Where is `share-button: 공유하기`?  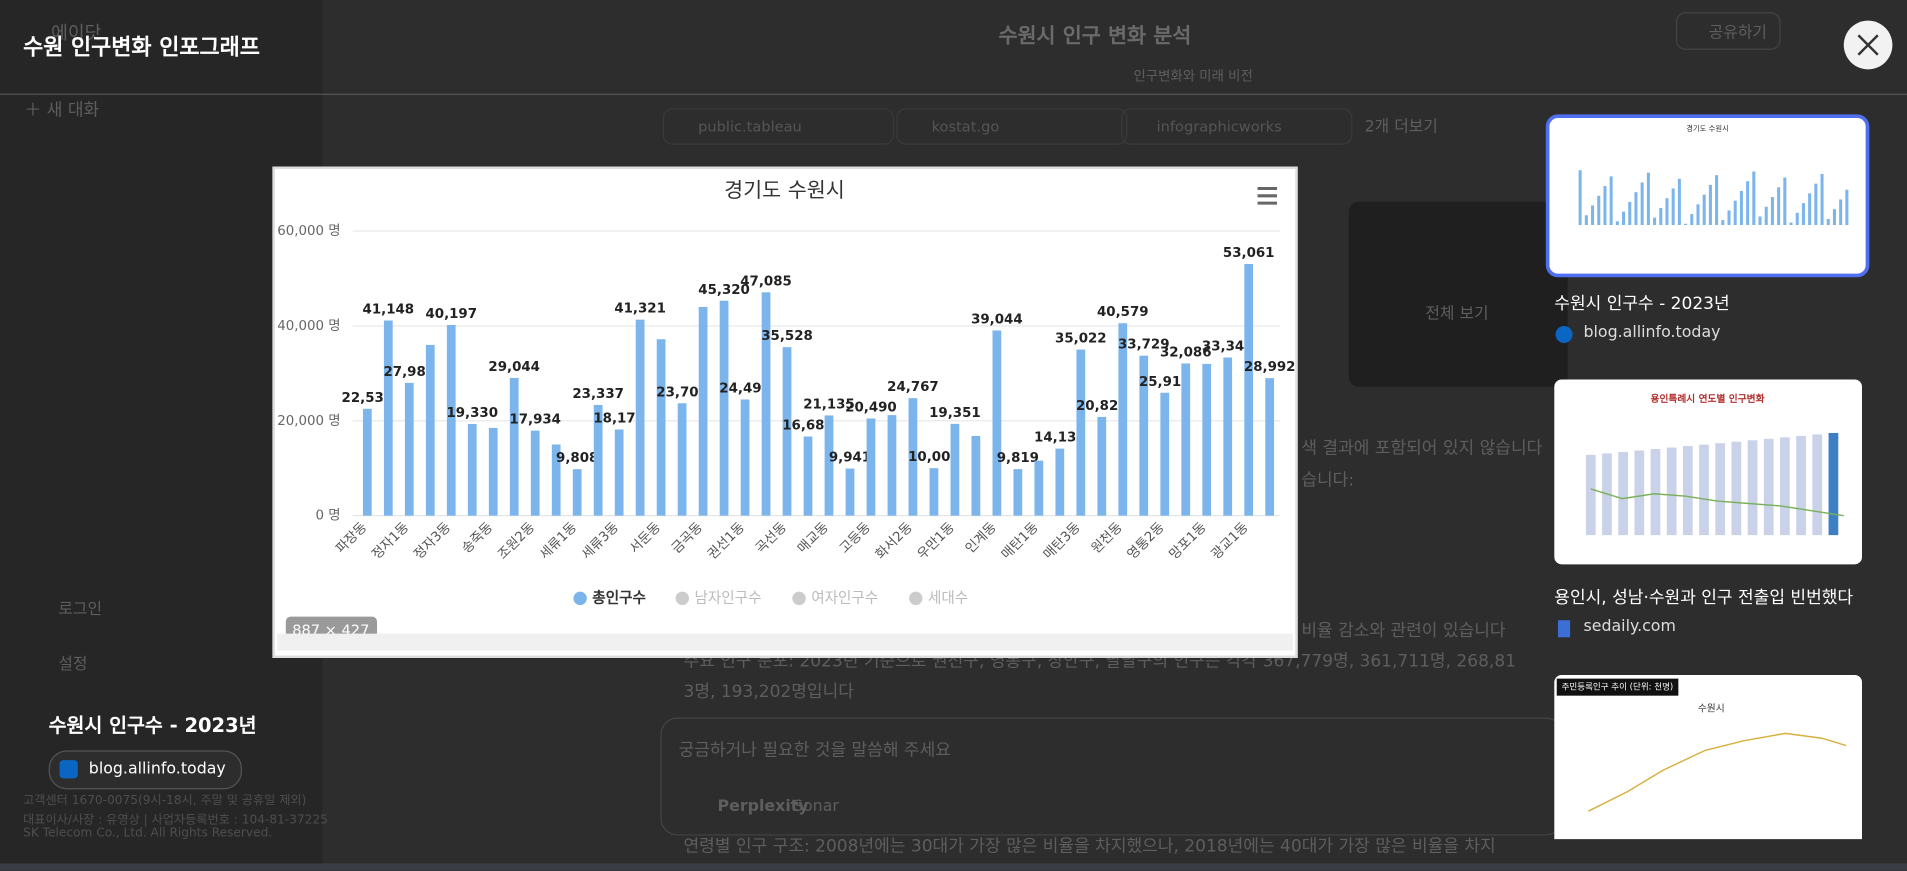 share-button: 공유하기 is located at coordinates (1728, 31).